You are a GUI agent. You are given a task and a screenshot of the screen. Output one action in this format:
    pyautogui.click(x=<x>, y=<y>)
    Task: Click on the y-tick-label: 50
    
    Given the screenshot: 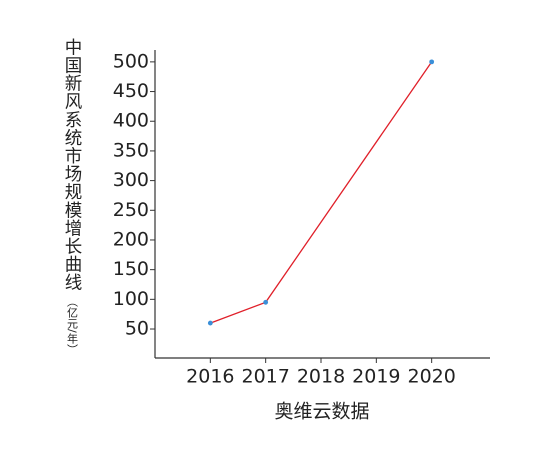 What is the action you would take?
    pyautogui.click(x=137, y=329)
    